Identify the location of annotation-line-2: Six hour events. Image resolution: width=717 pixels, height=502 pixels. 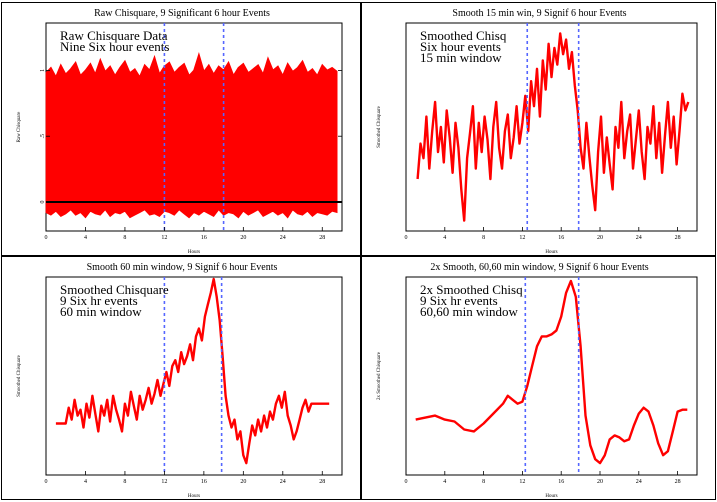
(460, 46).